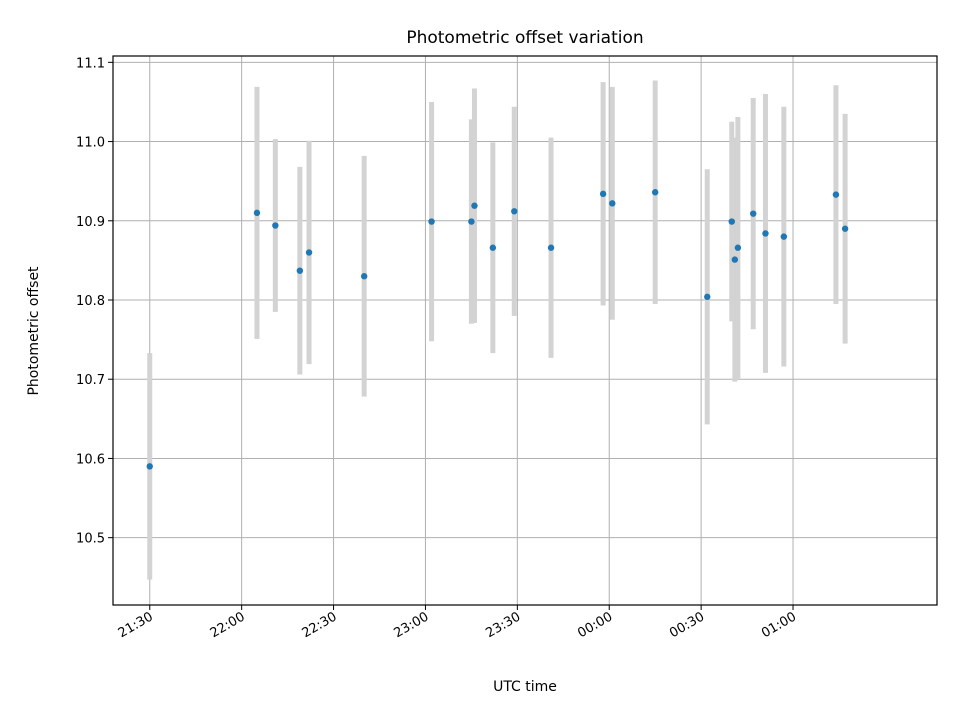 The width and height of the screenshot is (960, 720). What do you see at coordinates (90, 222) in the screenshot?
I see `y-tick-label: 10.9` at bounding box center [90, 222].